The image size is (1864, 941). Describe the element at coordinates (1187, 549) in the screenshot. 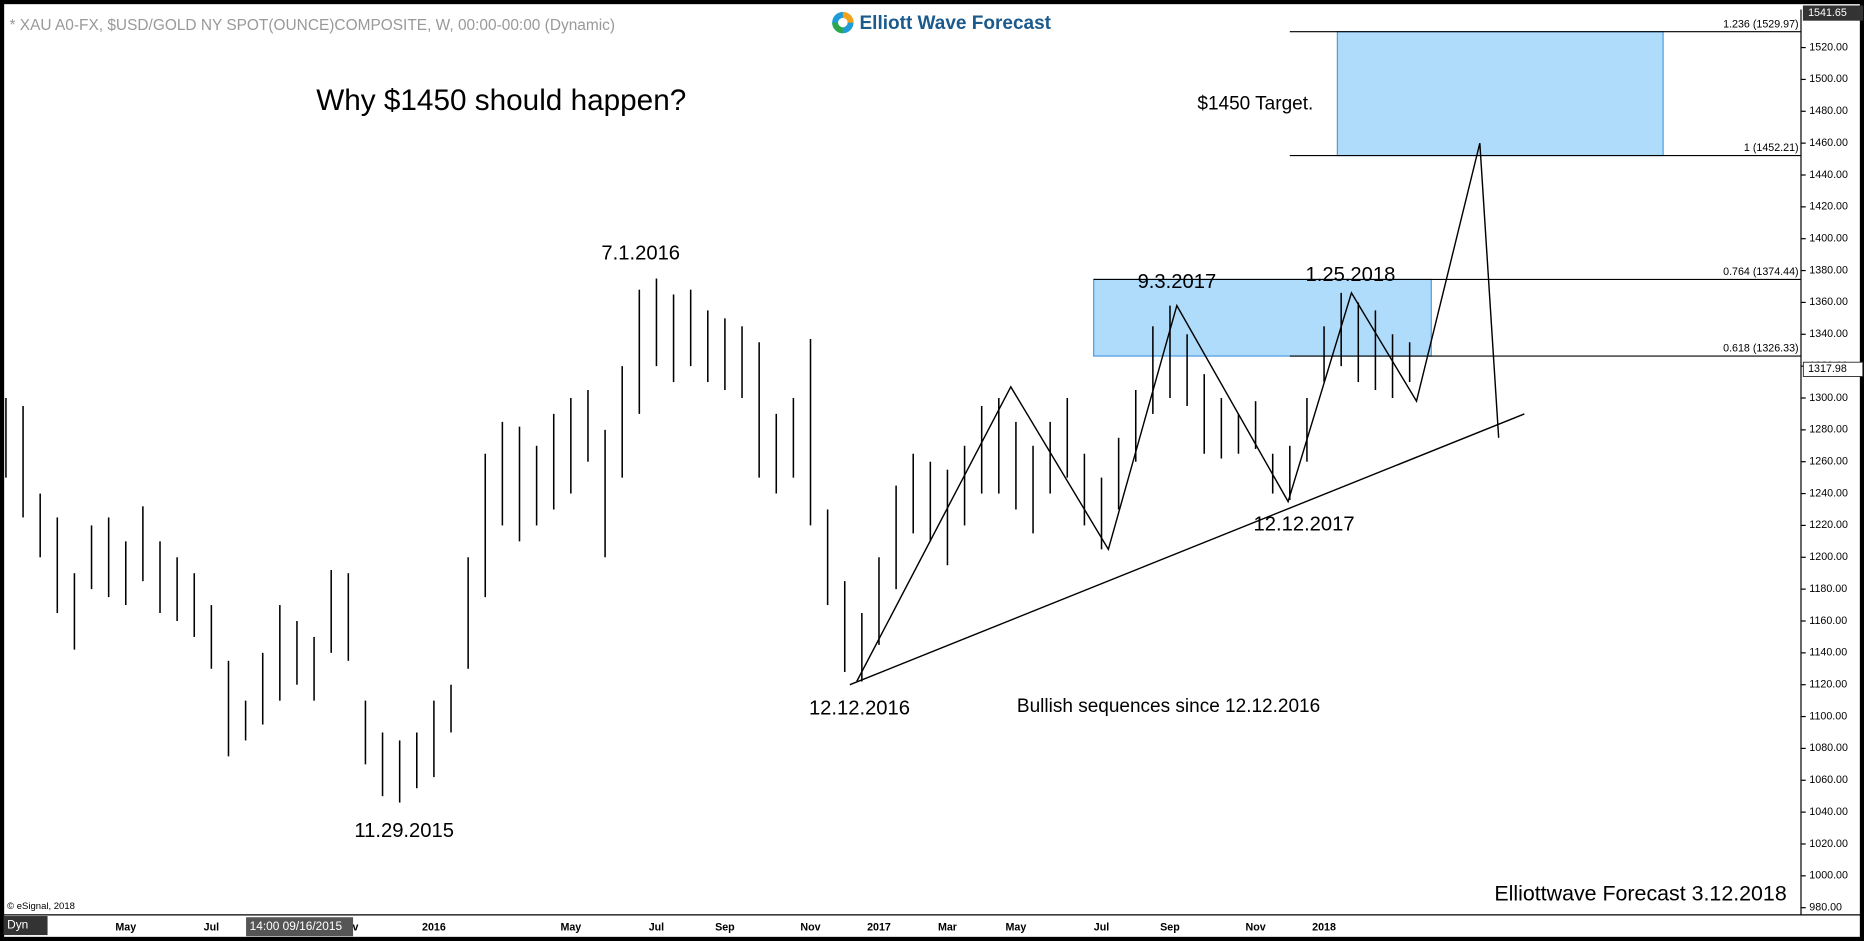

I see `trendline` at that location.